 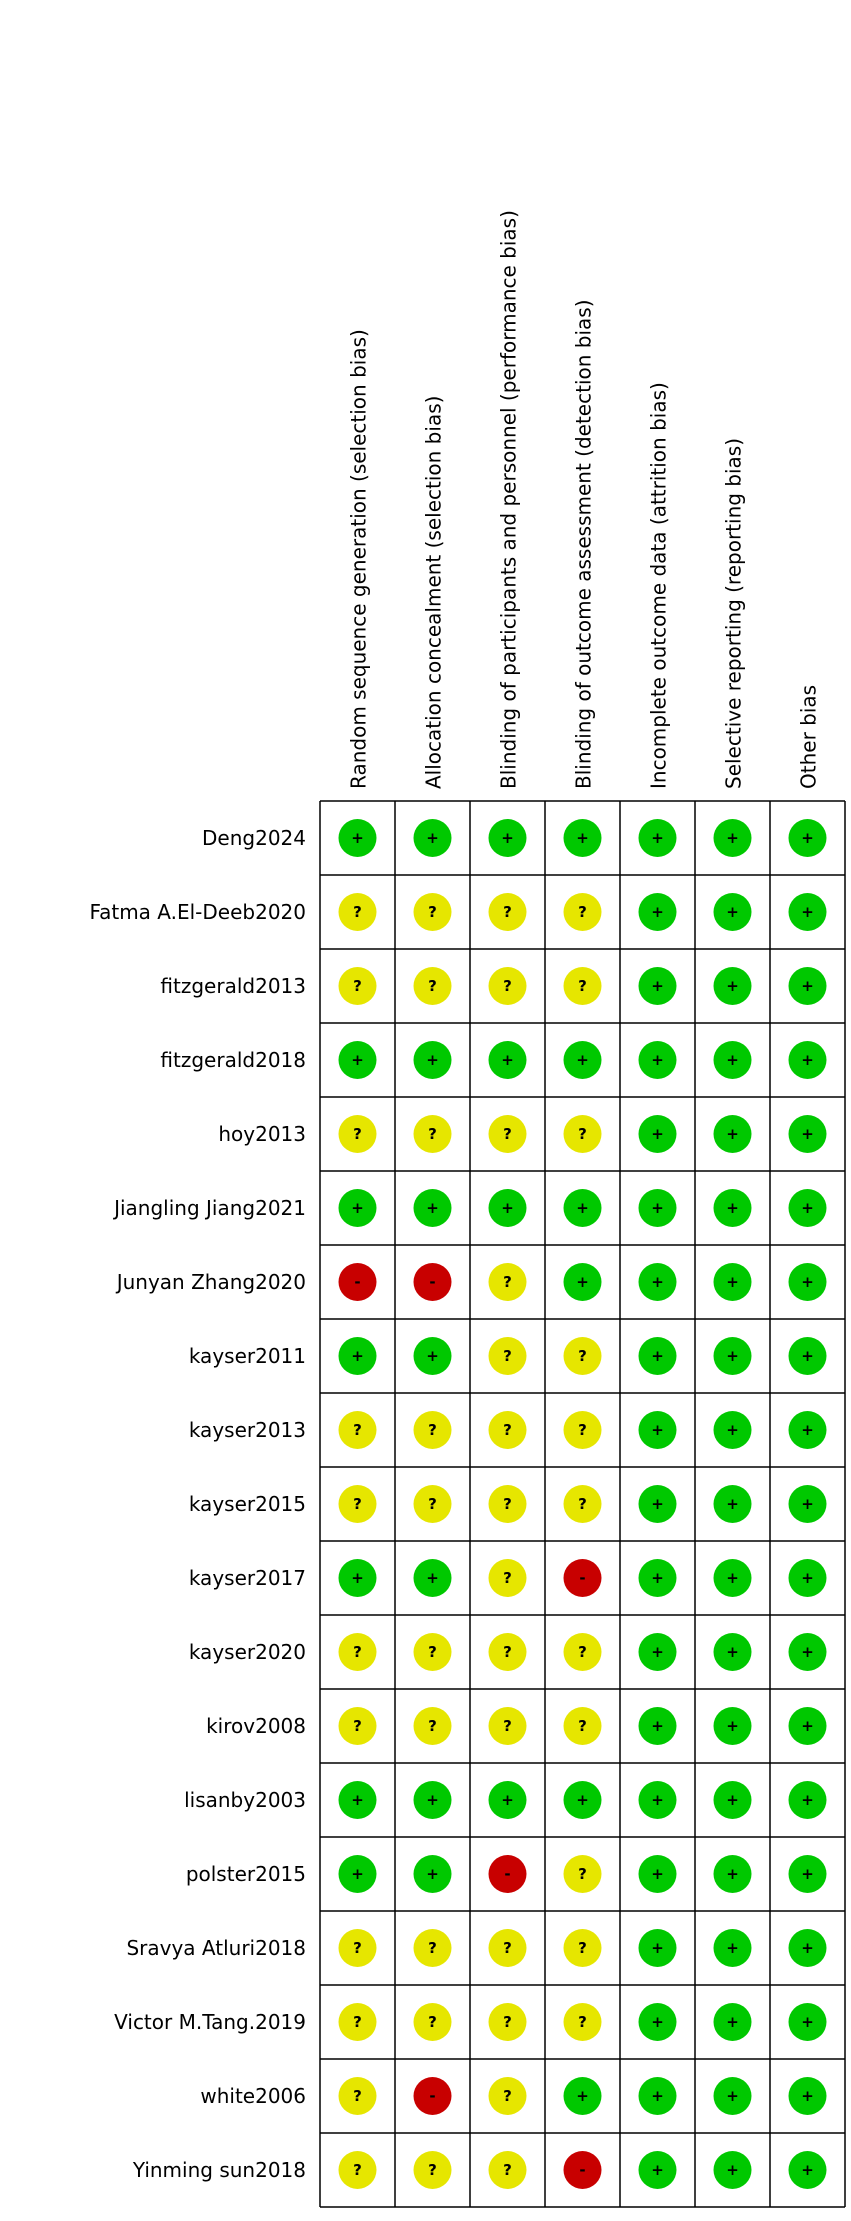 I want to click on study-label: white2006, so click(x=253, y=2096).